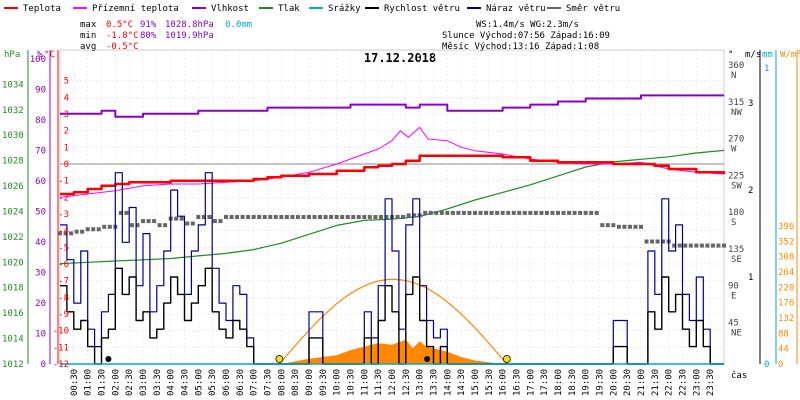 The image size is (800, 400). What do you see at coordinates (601, 382) in the screenshot?
I see `x-tick: 19:30` at bounding box center [601, 382].